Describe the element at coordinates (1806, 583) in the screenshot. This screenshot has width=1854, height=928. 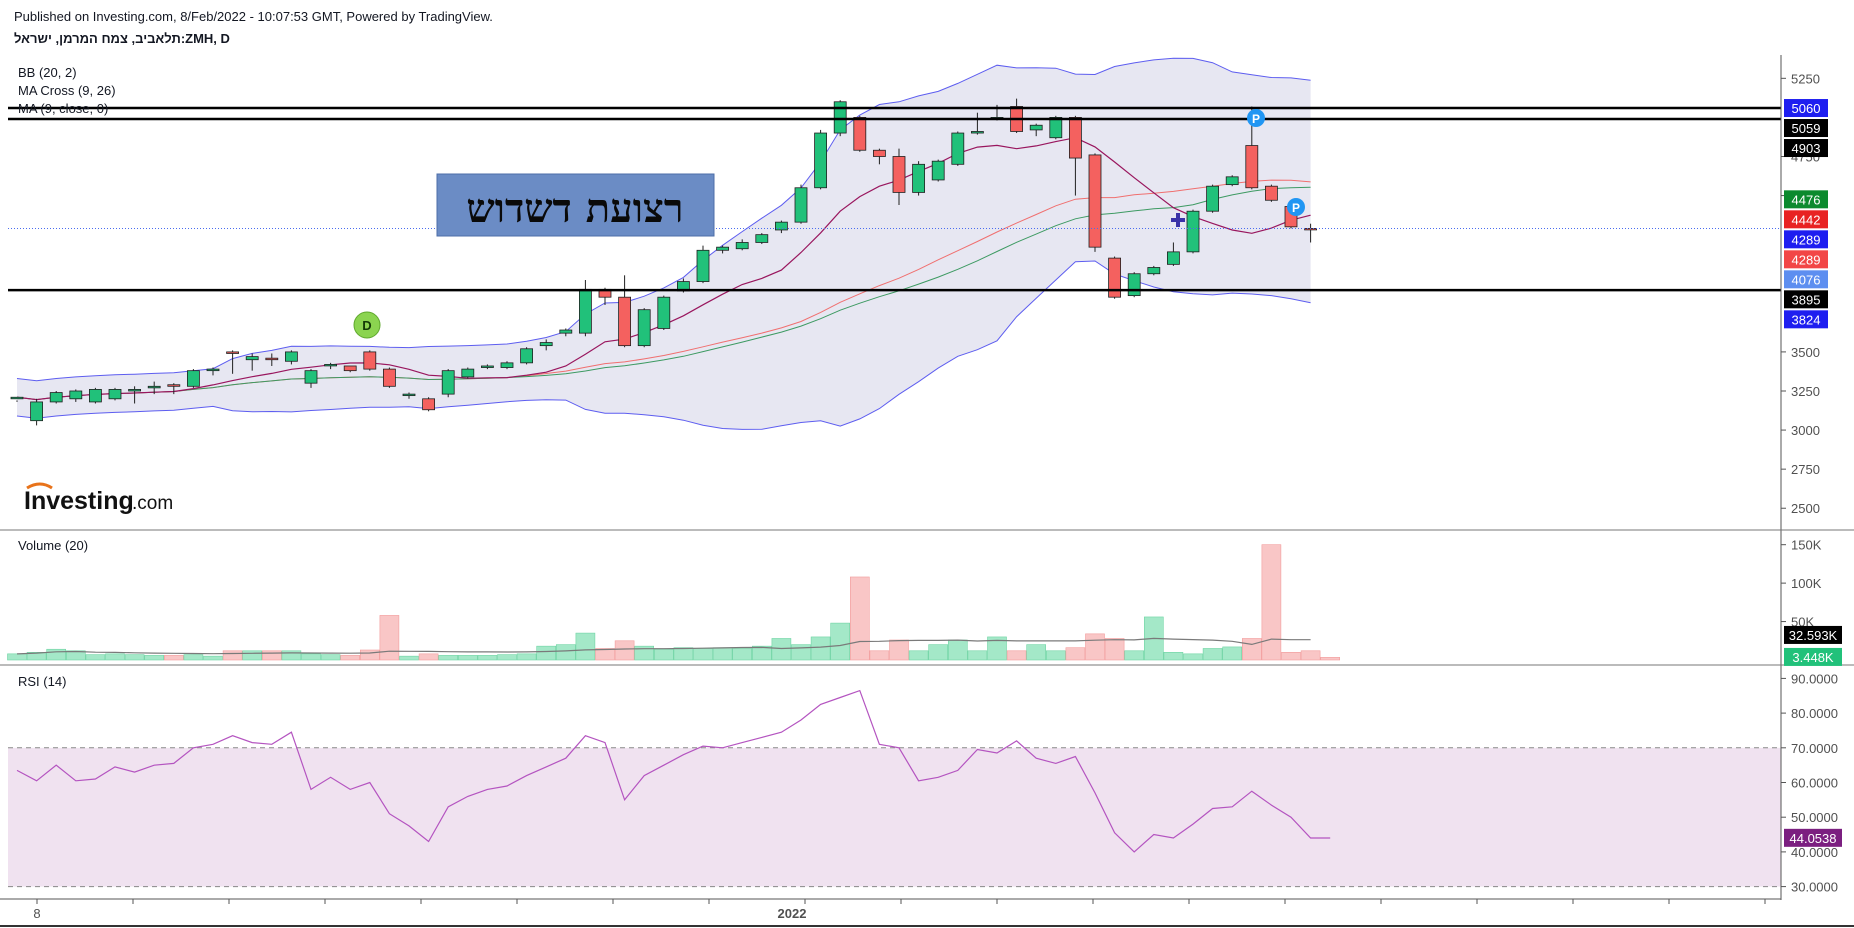
I see `volume-tick-label: 100K` at that location.